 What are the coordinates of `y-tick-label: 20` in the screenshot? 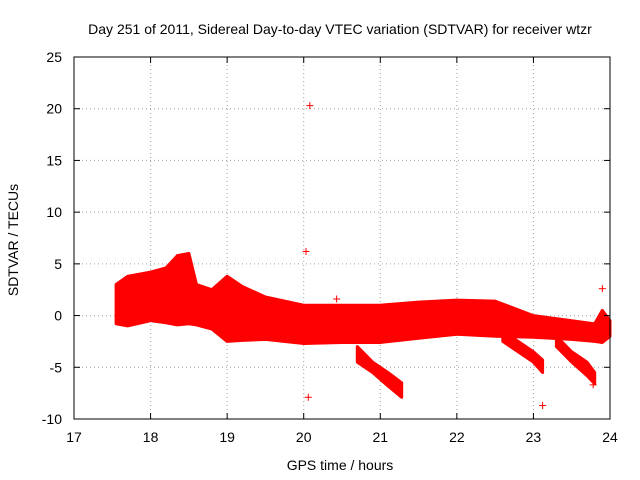 It's located at (54, 109).